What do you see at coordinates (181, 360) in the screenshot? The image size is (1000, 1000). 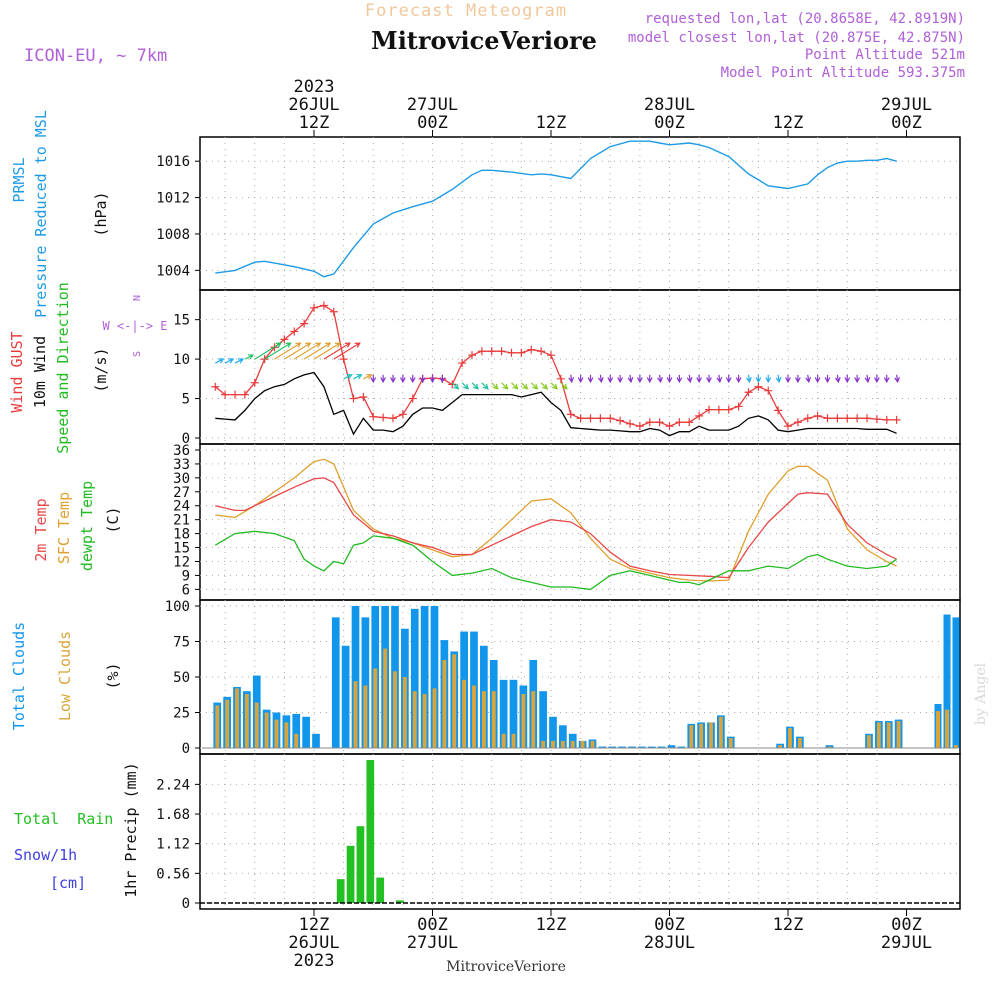 I see `wind-ytick-label: 10` at bounding box center [181, 360].